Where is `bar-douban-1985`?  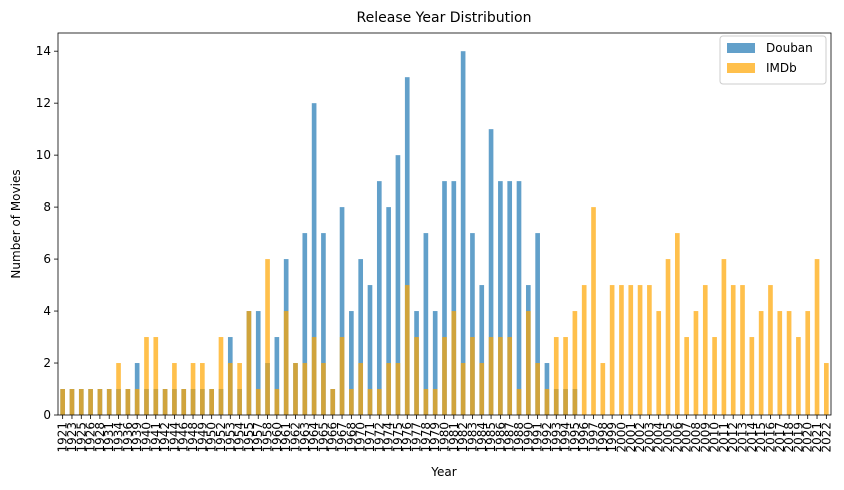 bar-douban-1985 is located at coordinates (491, 272).